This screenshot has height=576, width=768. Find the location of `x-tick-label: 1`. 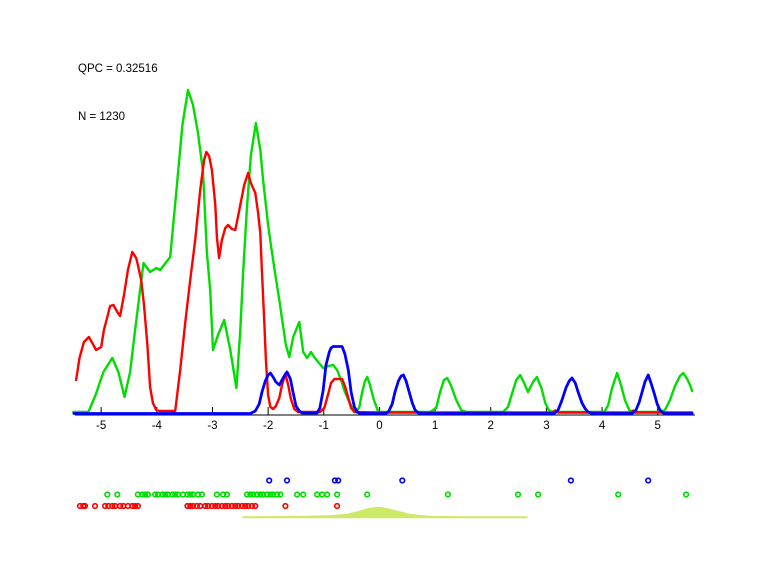

x-tick-label: 1 is located at coordinates (435, 426).